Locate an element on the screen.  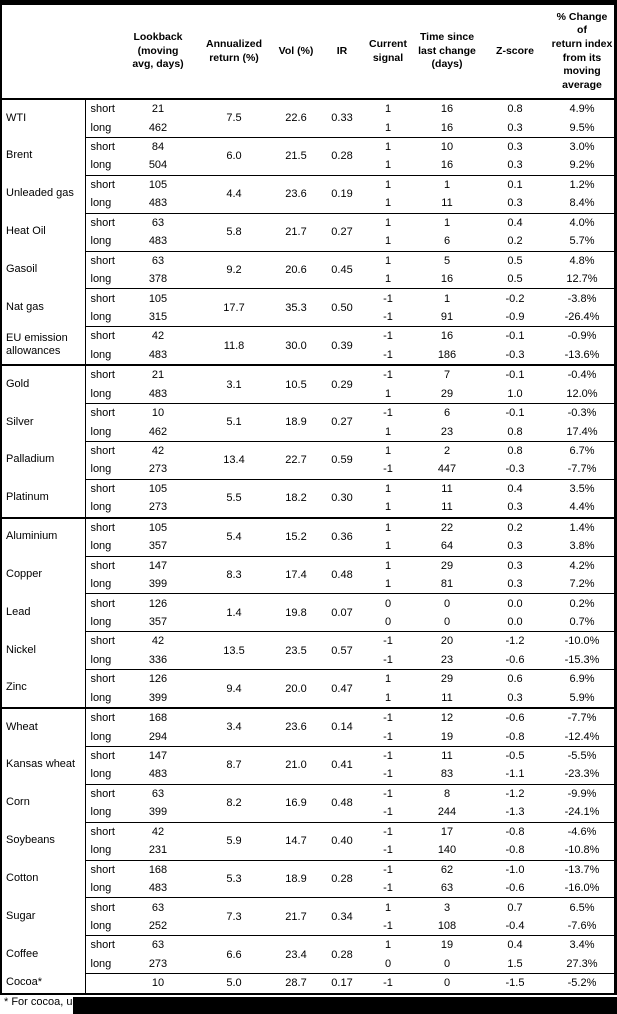
ir-cell: 0.30 is located at coordinates (342, 499).